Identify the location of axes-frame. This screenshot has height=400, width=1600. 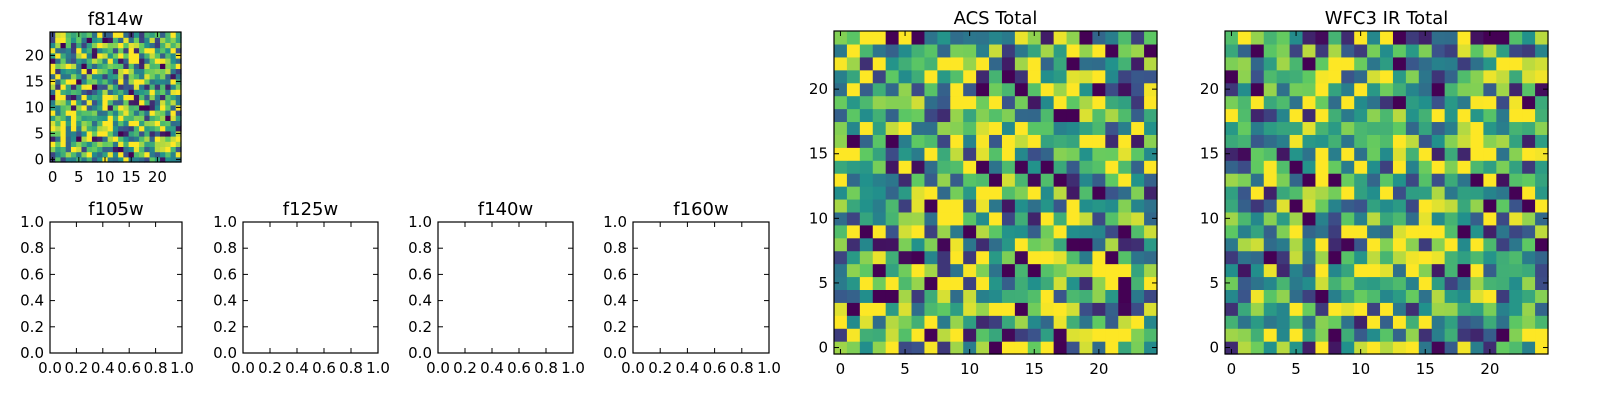
(310, 287).